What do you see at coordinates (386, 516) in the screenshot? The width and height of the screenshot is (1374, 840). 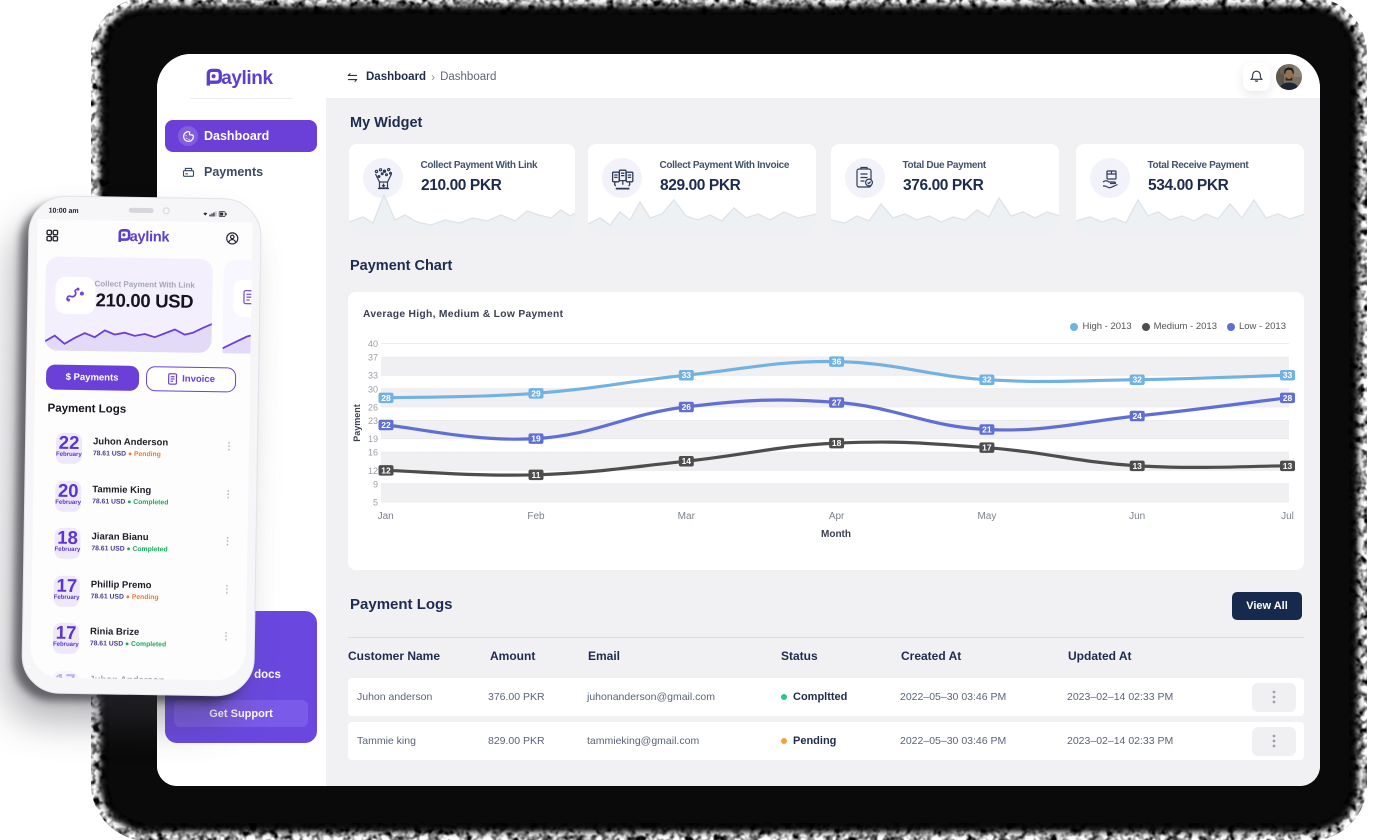 I see `svg-text: Jan` at bounding box center [386, 516].